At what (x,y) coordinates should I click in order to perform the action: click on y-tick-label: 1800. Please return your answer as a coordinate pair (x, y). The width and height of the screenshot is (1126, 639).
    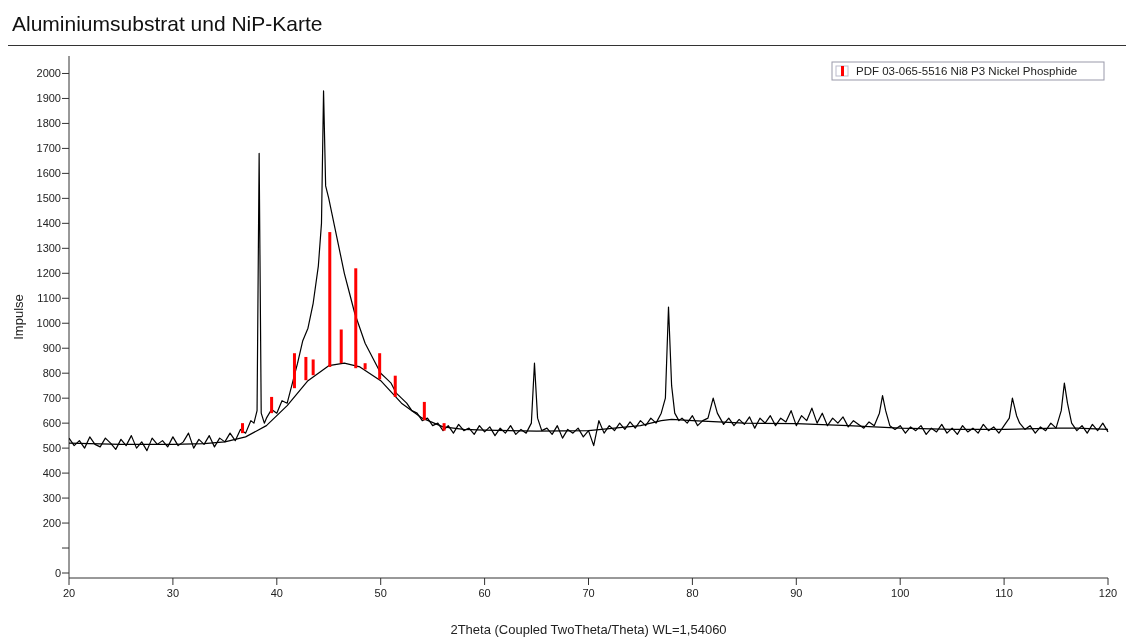
    Looking at the image, I should click on (48, 123).